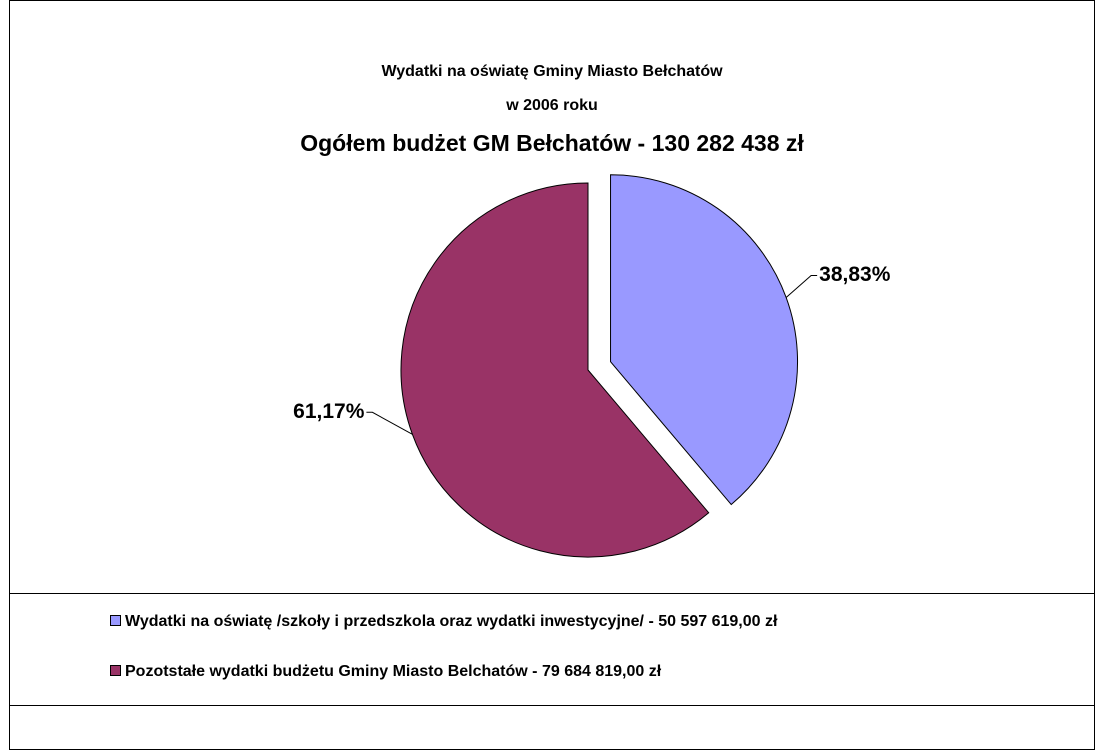 This screenshot has height=751, width=1104. Describe the element at coordinates (551, 105) in the screenshot. I see `chart-subtitle: w 2006 roku` at that location.